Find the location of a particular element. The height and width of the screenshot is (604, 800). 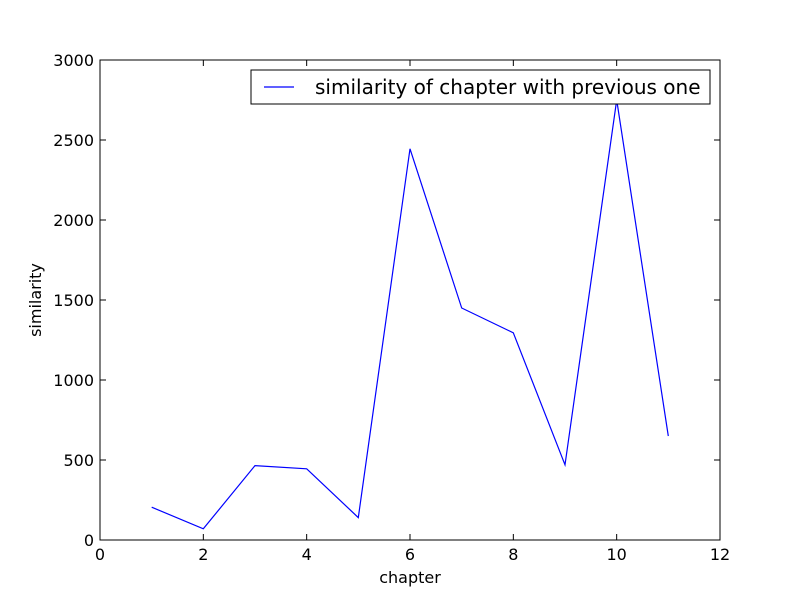

y-tick-label: 3000 is located at coordinates (73, 60).